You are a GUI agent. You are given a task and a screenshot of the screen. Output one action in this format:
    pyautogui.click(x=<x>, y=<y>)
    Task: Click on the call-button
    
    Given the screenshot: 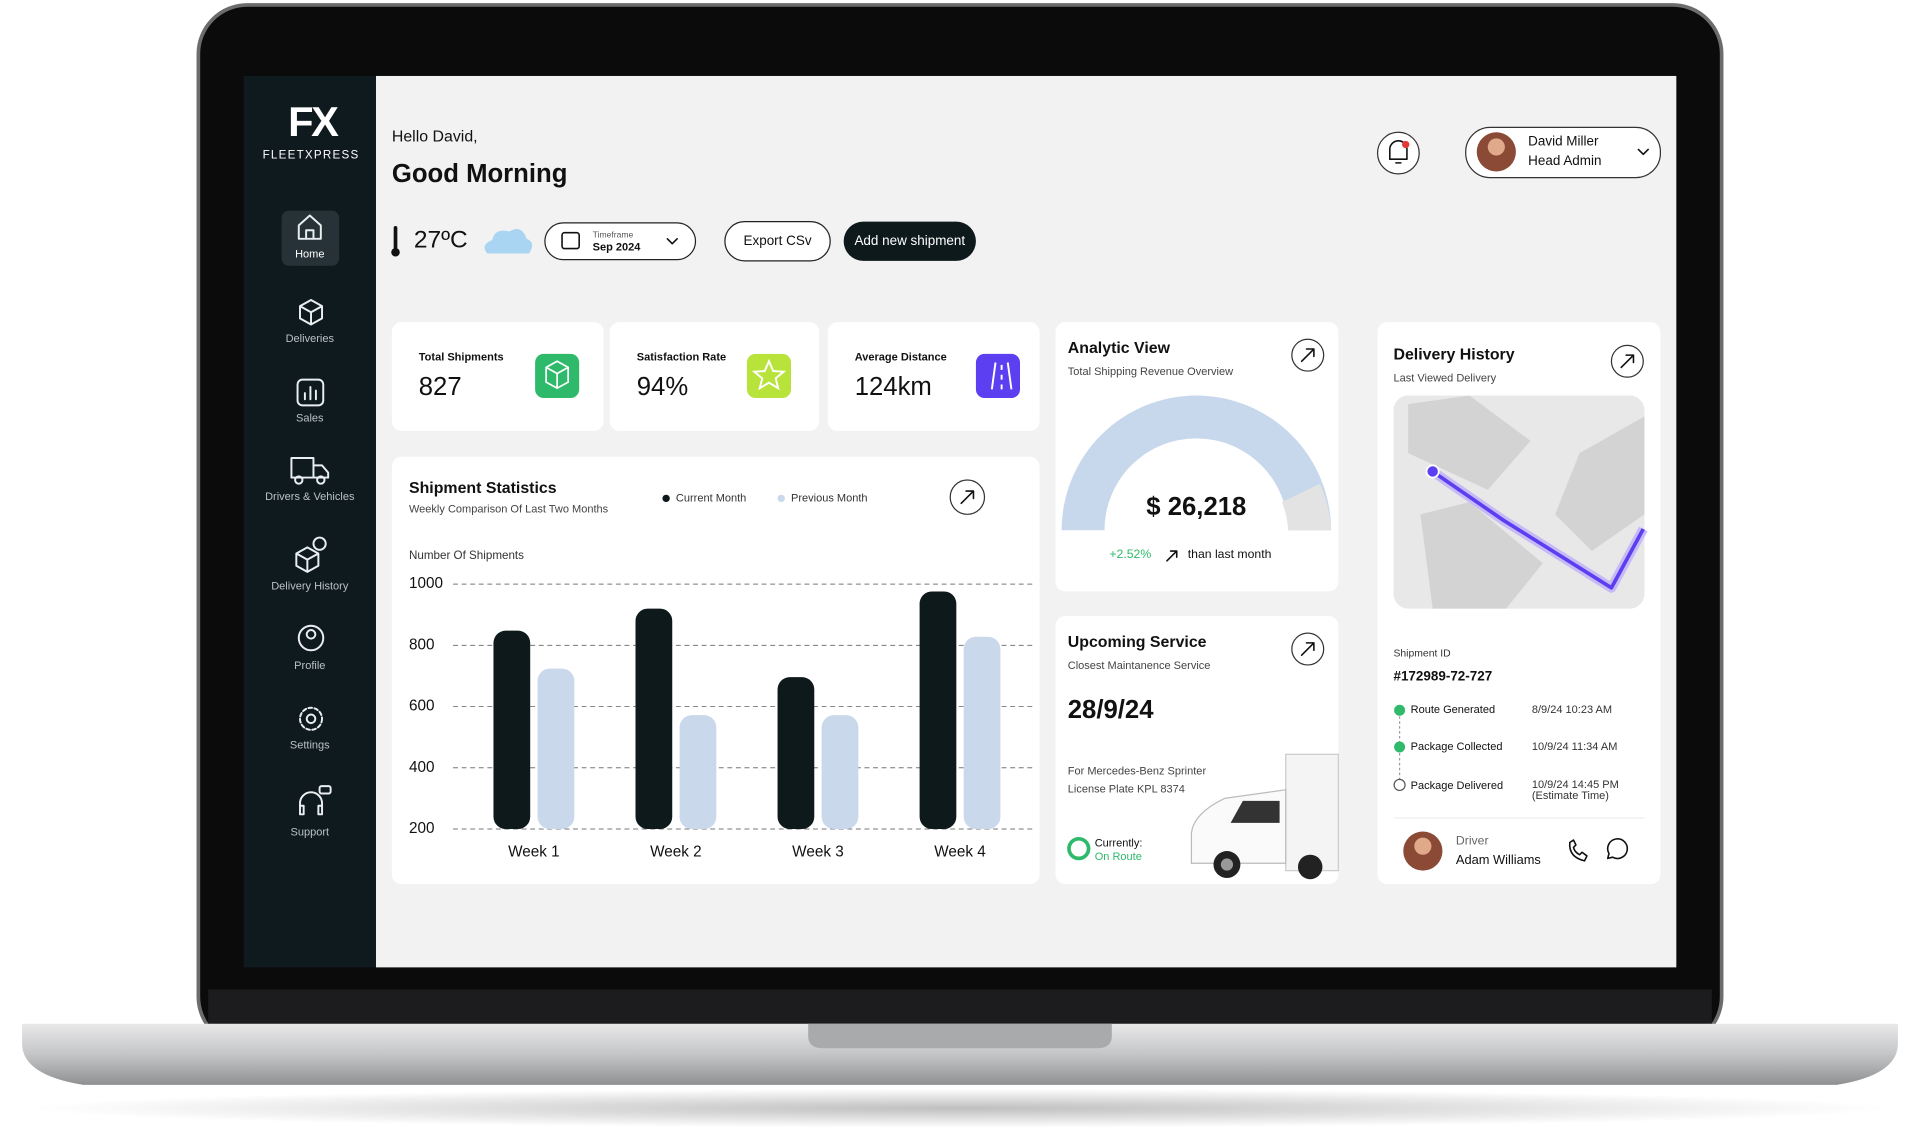 What is the action you would take?
    pyautogui.click(x=1578, y=850)
    